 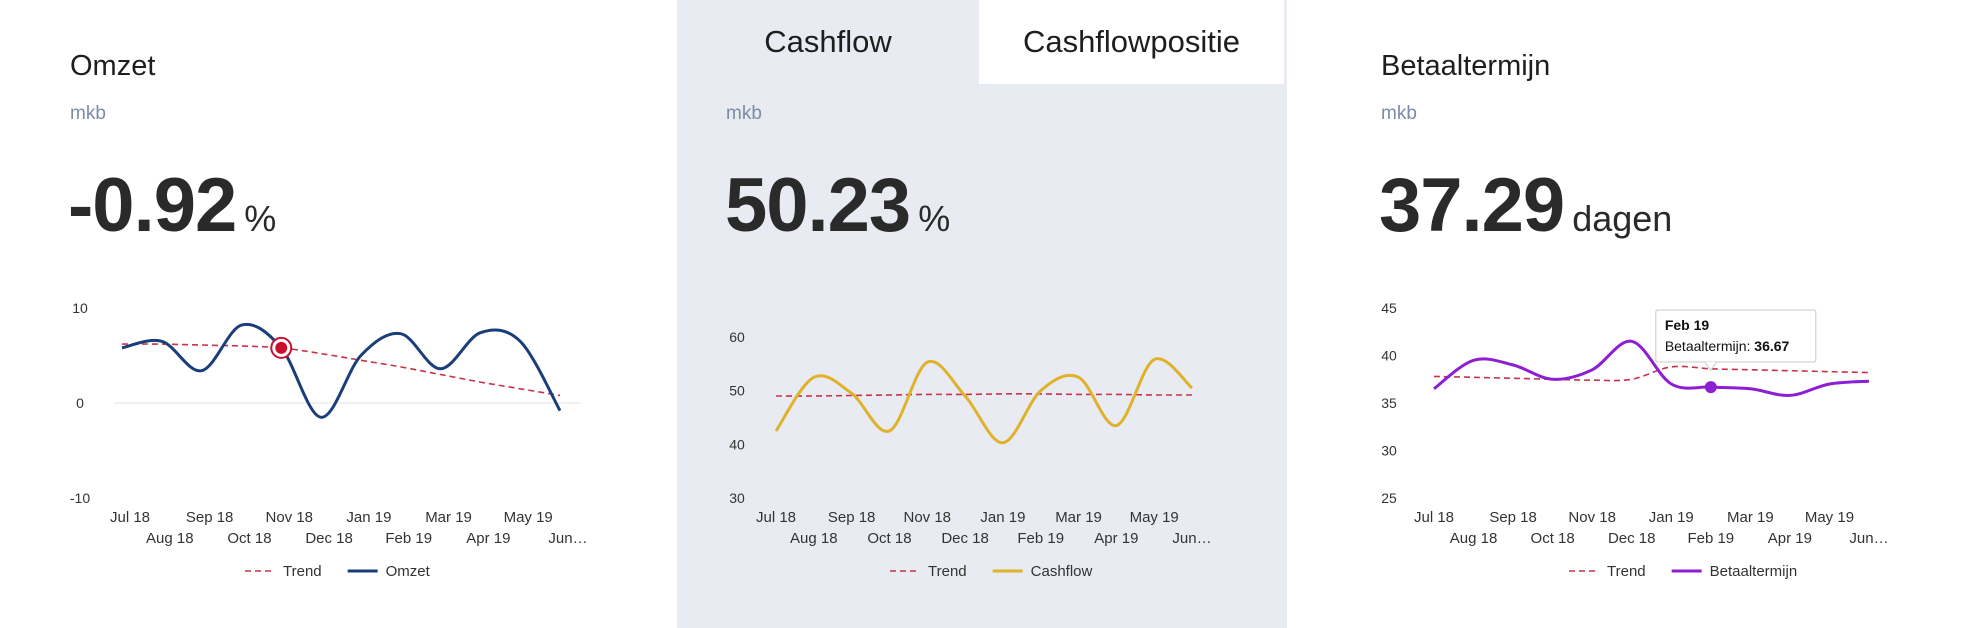 I want to click on betaaltermijn-title: Betaaltermijn, so click(x=1466, y=66).